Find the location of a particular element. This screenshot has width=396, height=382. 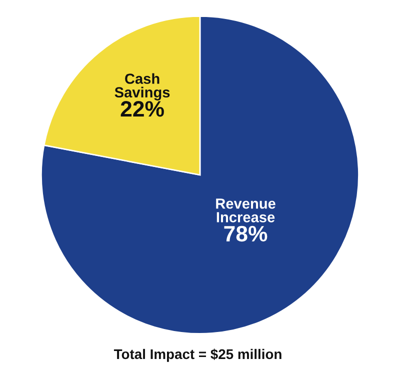

data-label: 22% is located at coordinates (142, 109).